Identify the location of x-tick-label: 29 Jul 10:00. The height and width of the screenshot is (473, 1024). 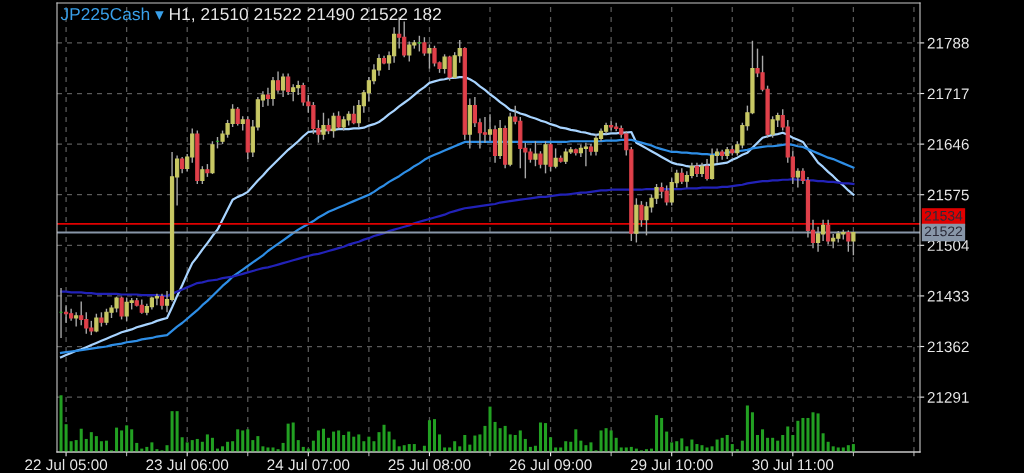
(671, 464).